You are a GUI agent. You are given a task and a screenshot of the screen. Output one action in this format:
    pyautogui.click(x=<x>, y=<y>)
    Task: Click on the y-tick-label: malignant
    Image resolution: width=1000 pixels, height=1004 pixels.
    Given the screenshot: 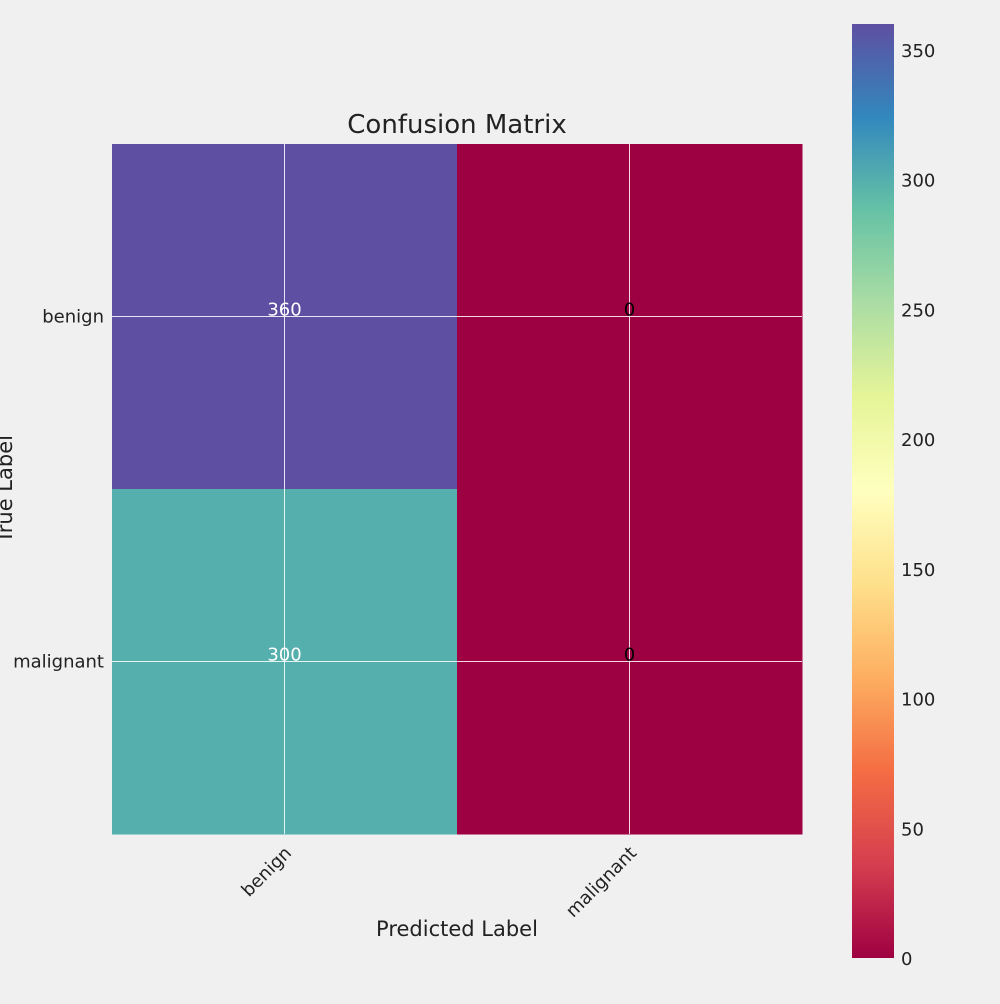 What is the action you would take?
    pyautogui.click(x=58, y=662)
    